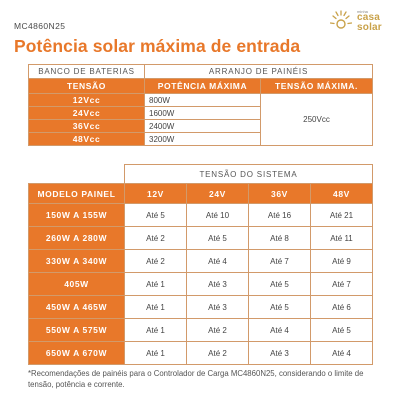 This screenshot has height=400, width=400. What do you see at coordinates (76, 261) in the screenshot?
I see `panel-model-cell: 330W A 340W` at bounding box center [76, 261].